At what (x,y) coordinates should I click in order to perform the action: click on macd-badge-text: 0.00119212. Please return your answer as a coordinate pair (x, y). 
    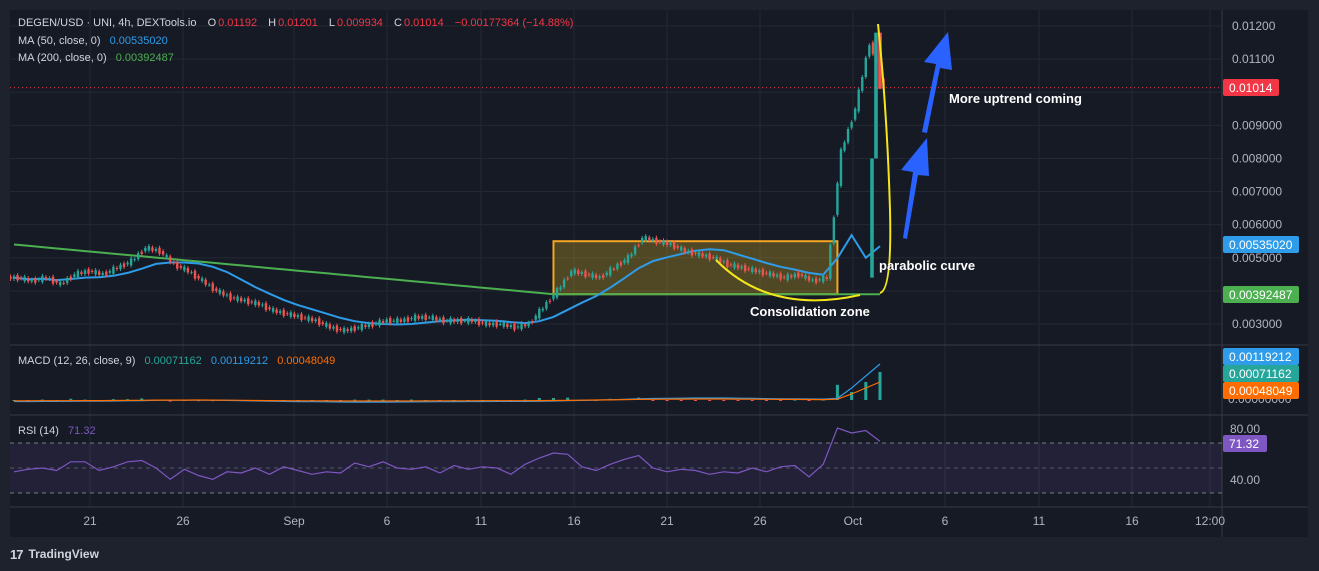
    Looking at the image, I should click on (1260, 357).